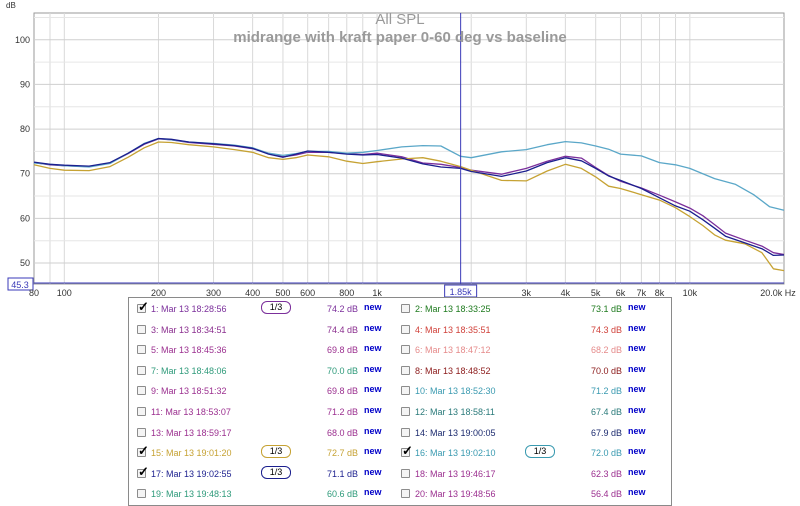 Image resolution: width=800 pixels, height=506 pixels. What do you see at coordinates (307, 293) in the screenshot?
I see `x-tick-label: 600` at bounding box center [307, 293].